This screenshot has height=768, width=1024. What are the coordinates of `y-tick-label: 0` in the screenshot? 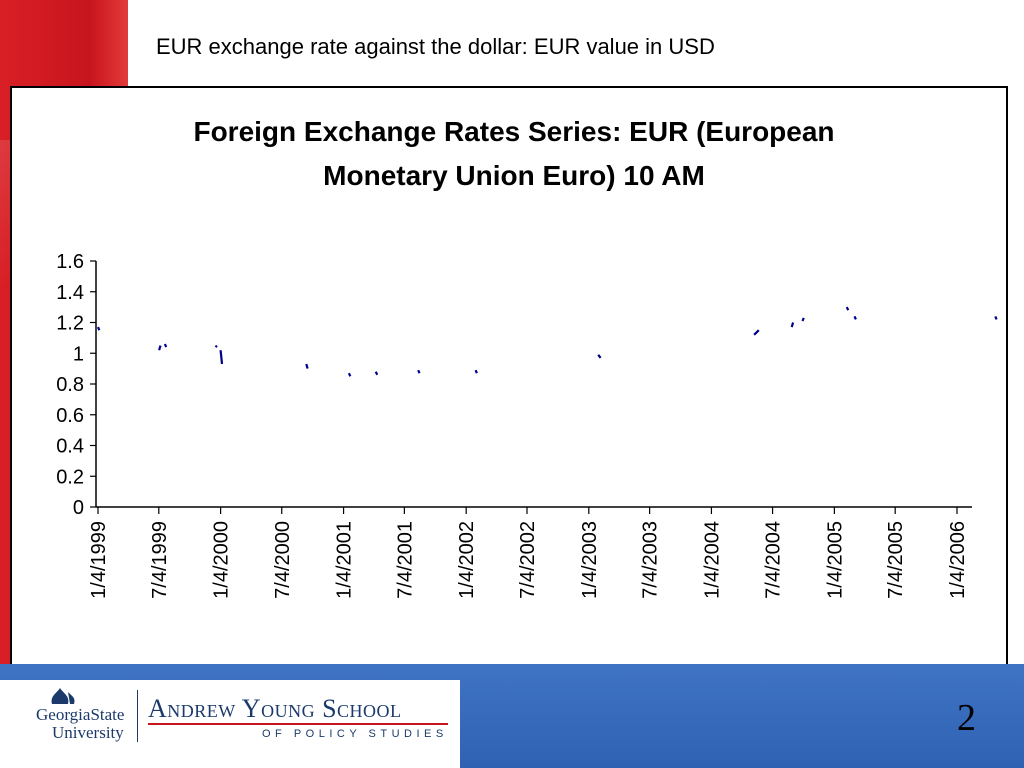 It's located at (78, 508).